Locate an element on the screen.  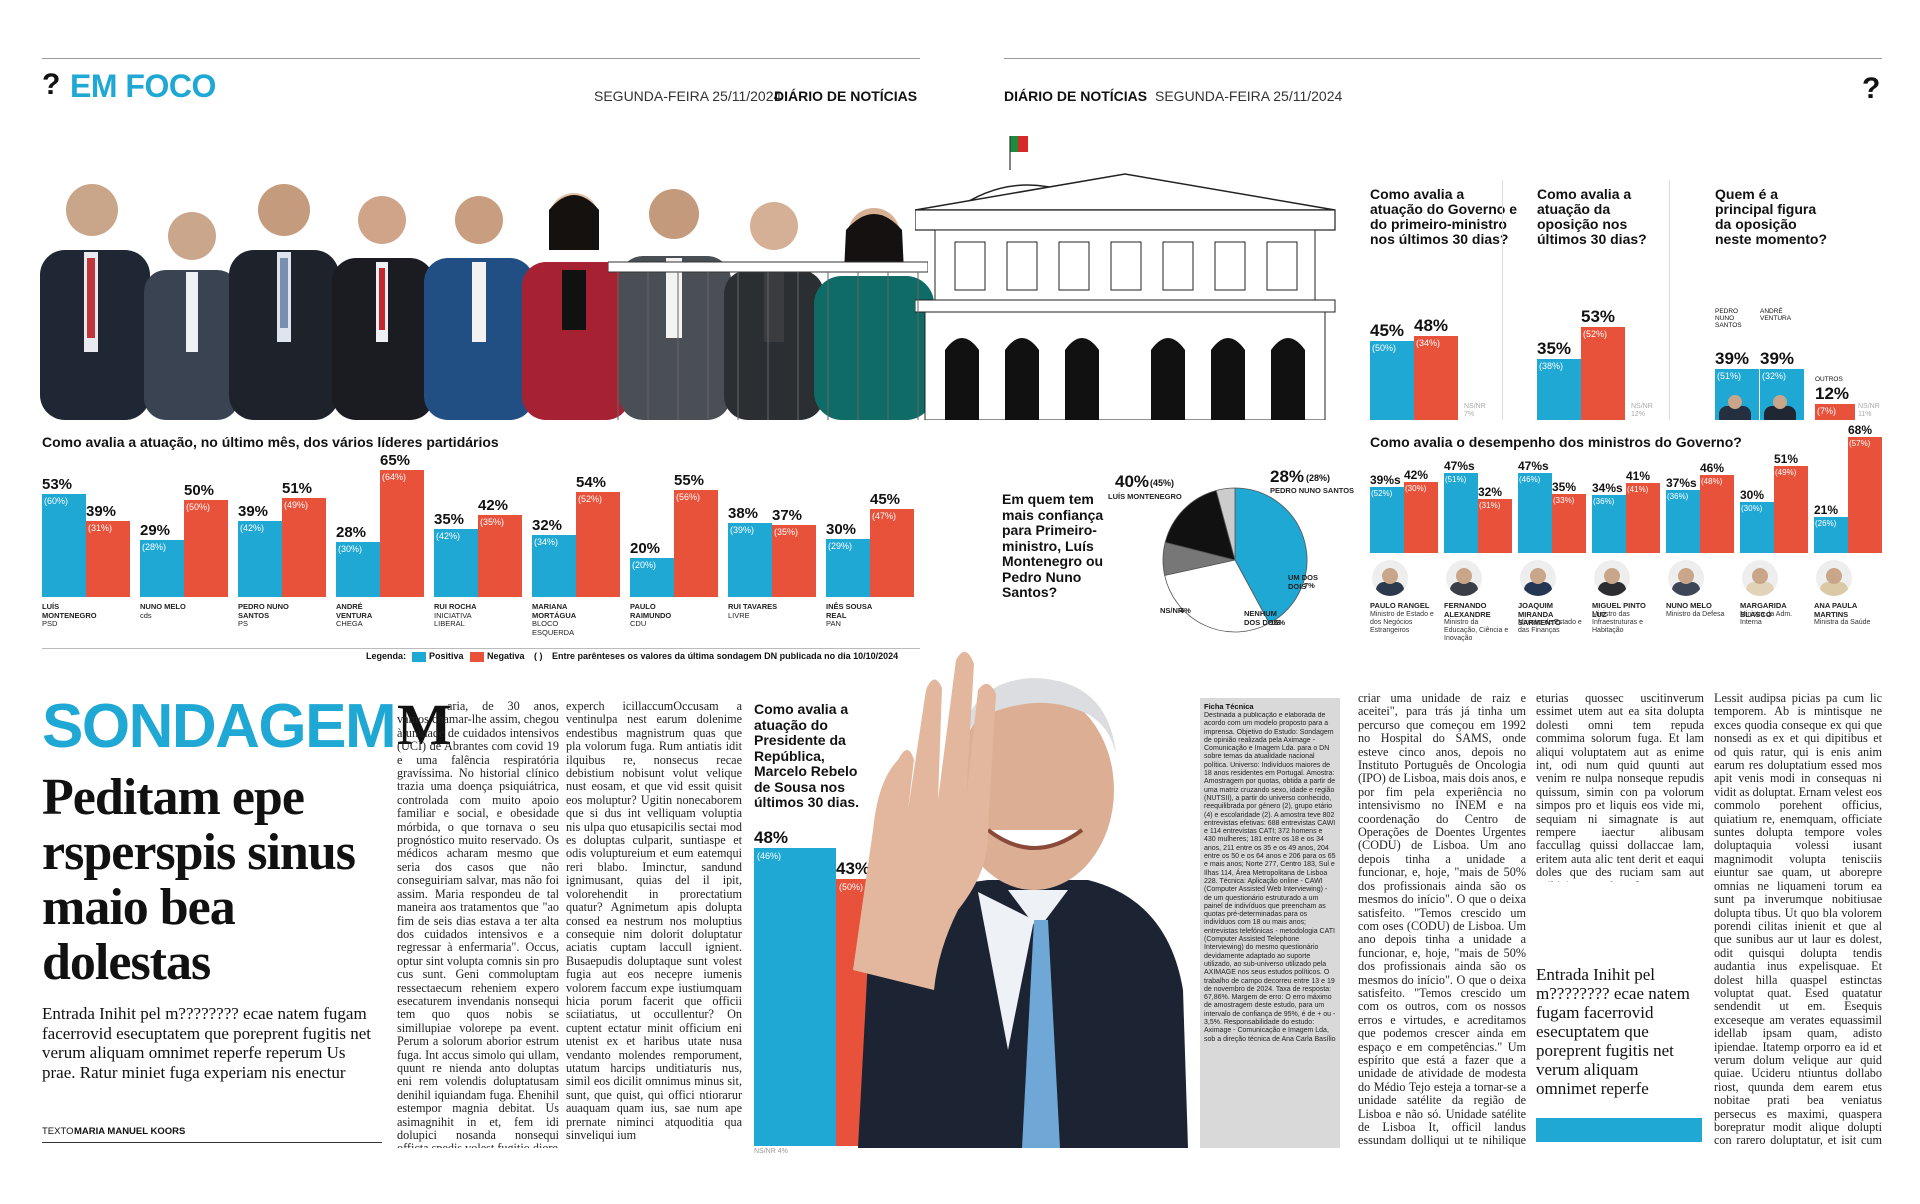
gov-pos-value: 45% is located at coordinates (1387, 331).